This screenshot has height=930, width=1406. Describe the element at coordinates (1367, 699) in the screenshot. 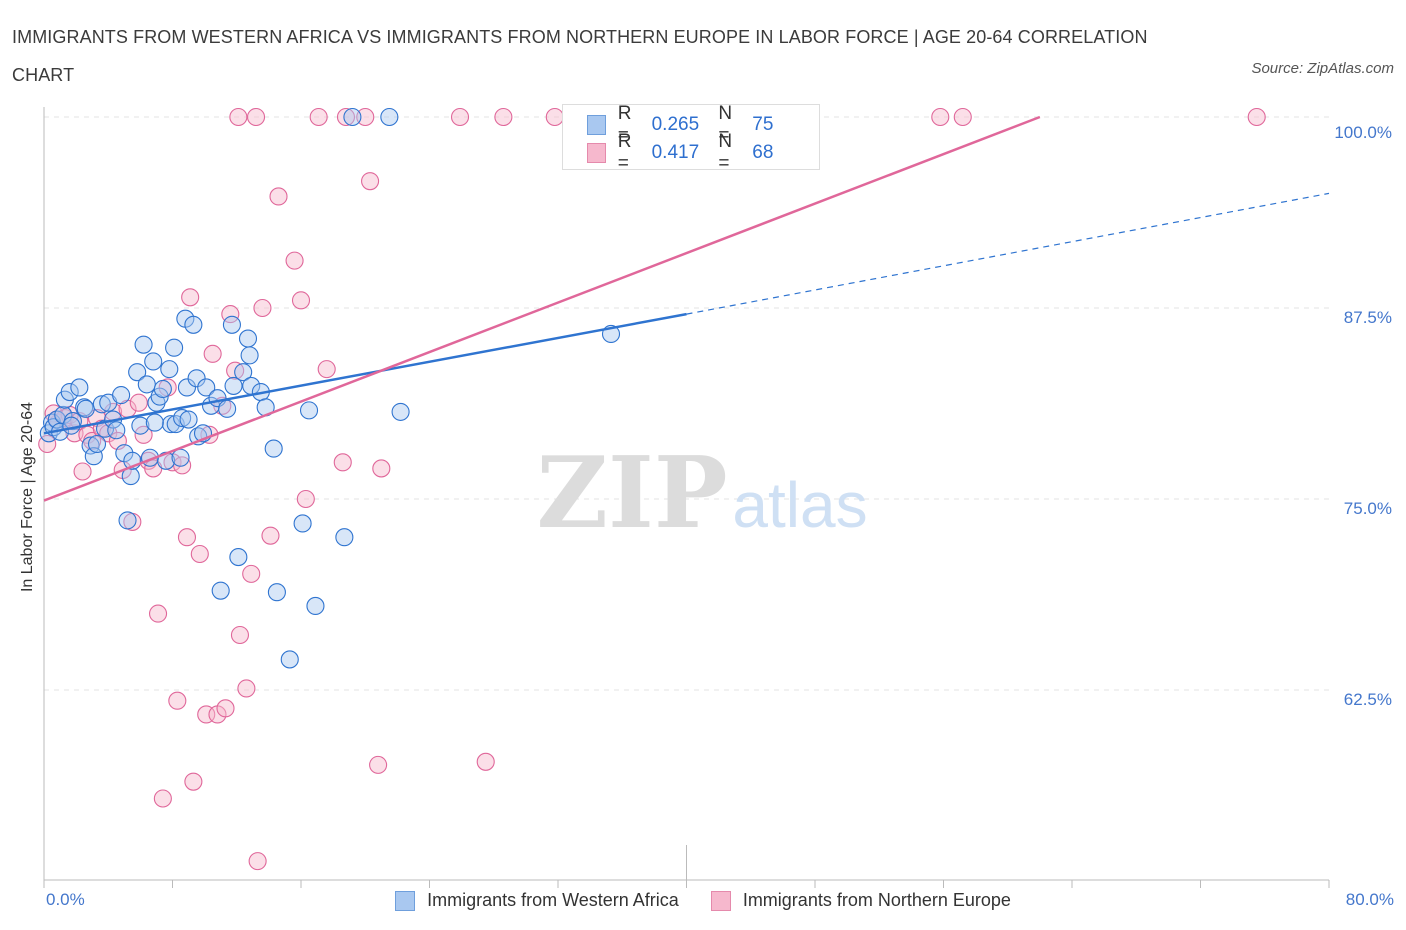

I see `y-tick-label: 62.5%` at that location.